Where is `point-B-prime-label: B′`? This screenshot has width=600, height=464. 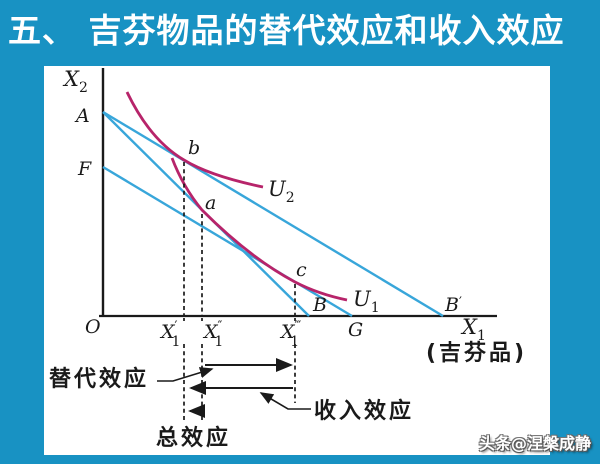
point-B-prime-label: B′ is located at coordinates (453, 305).